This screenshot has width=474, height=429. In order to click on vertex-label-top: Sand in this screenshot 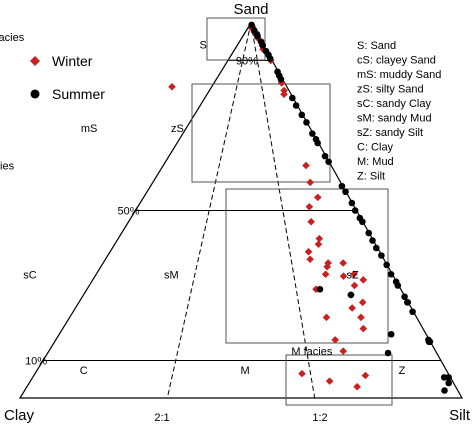, I will do `click(250, 9)`.